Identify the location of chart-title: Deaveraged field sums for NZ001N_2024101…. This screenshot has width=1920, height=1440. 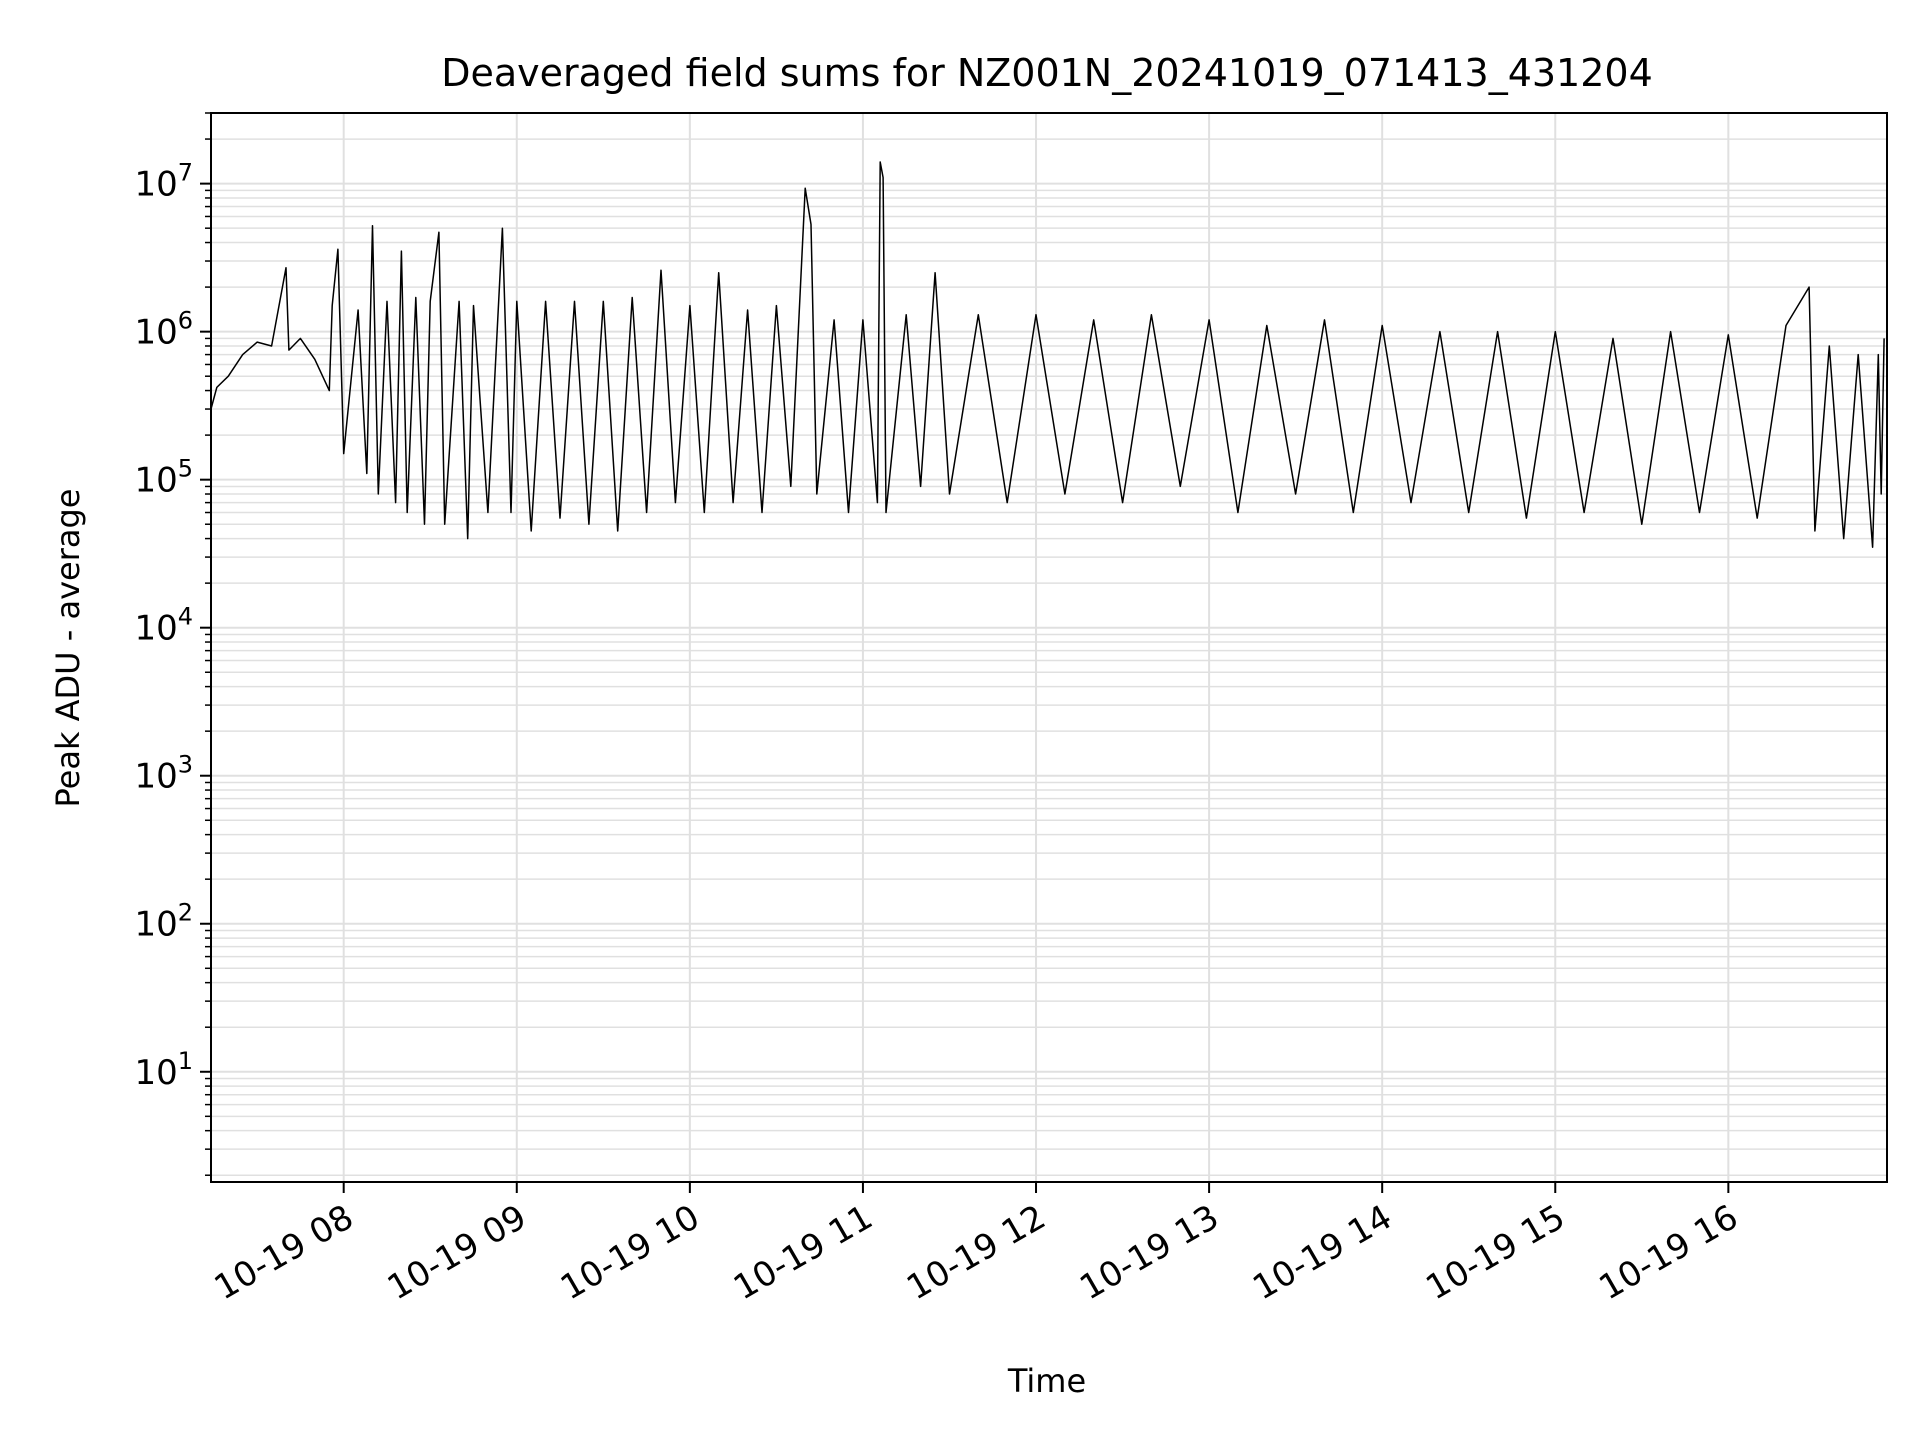
(1047, 73).